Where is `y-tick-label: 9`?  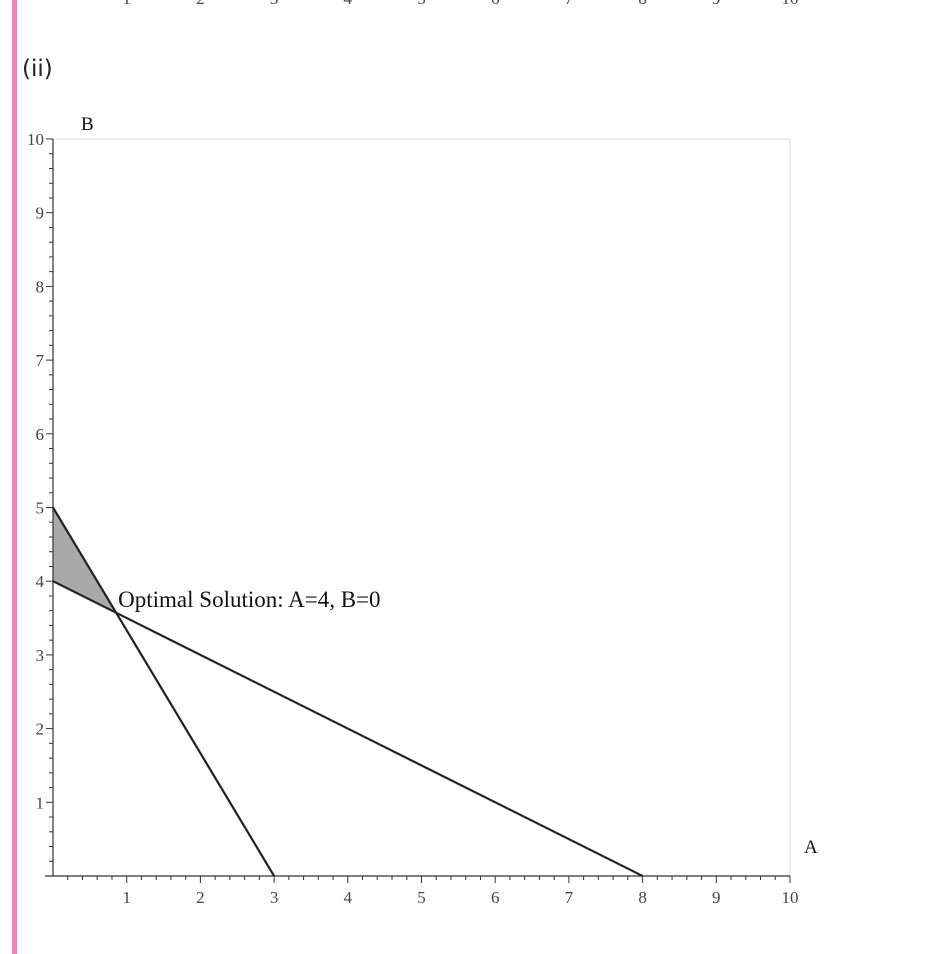
y-tick-label: 9 is located at coordinates (40, 213).